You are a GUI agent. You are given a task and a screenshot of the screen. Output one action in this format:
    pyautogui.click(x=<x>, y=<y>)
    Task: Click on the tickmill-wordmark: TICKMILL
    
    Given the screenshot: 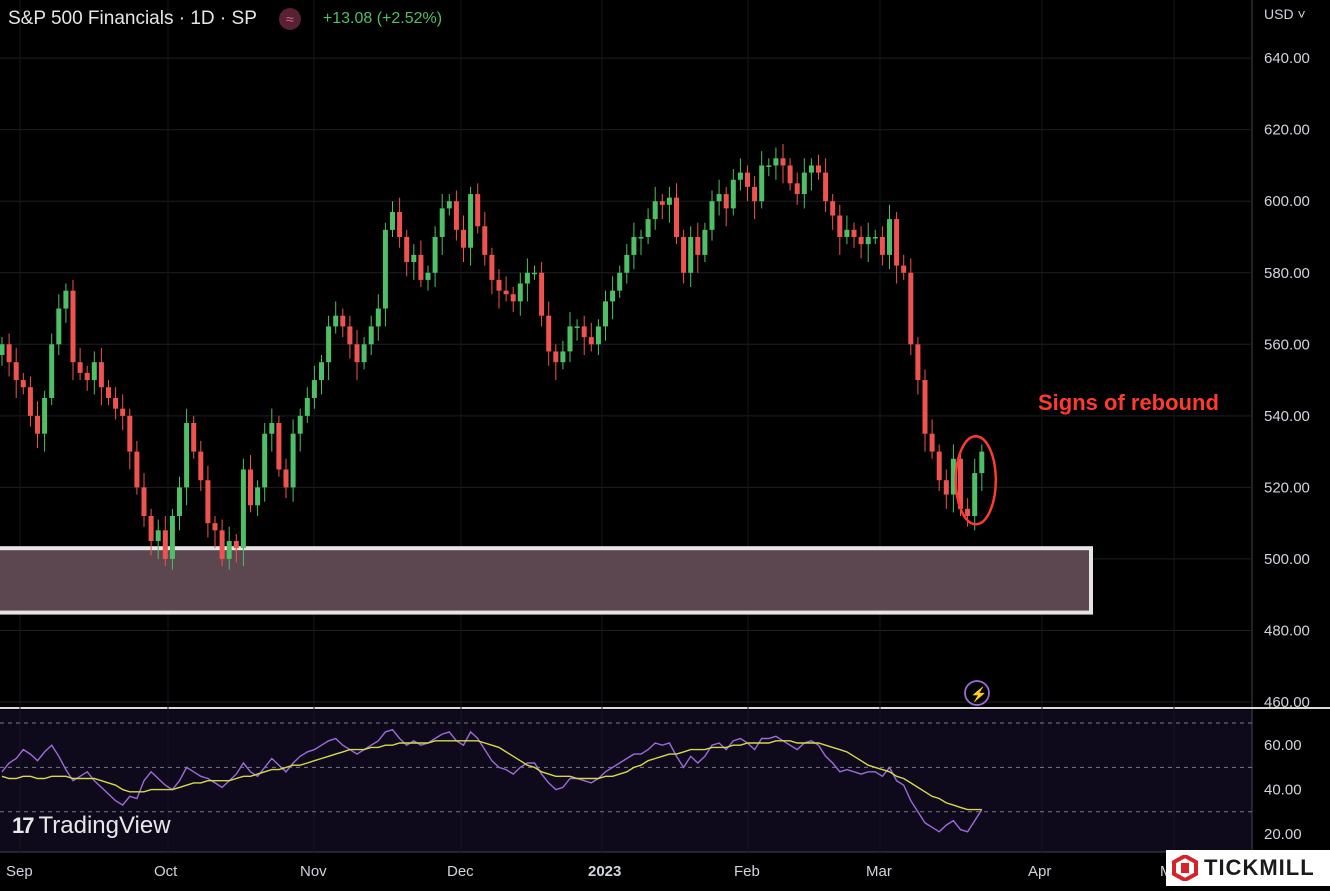 What is the action you would take?
    pyautogui.click(x=1259, y=867)
    